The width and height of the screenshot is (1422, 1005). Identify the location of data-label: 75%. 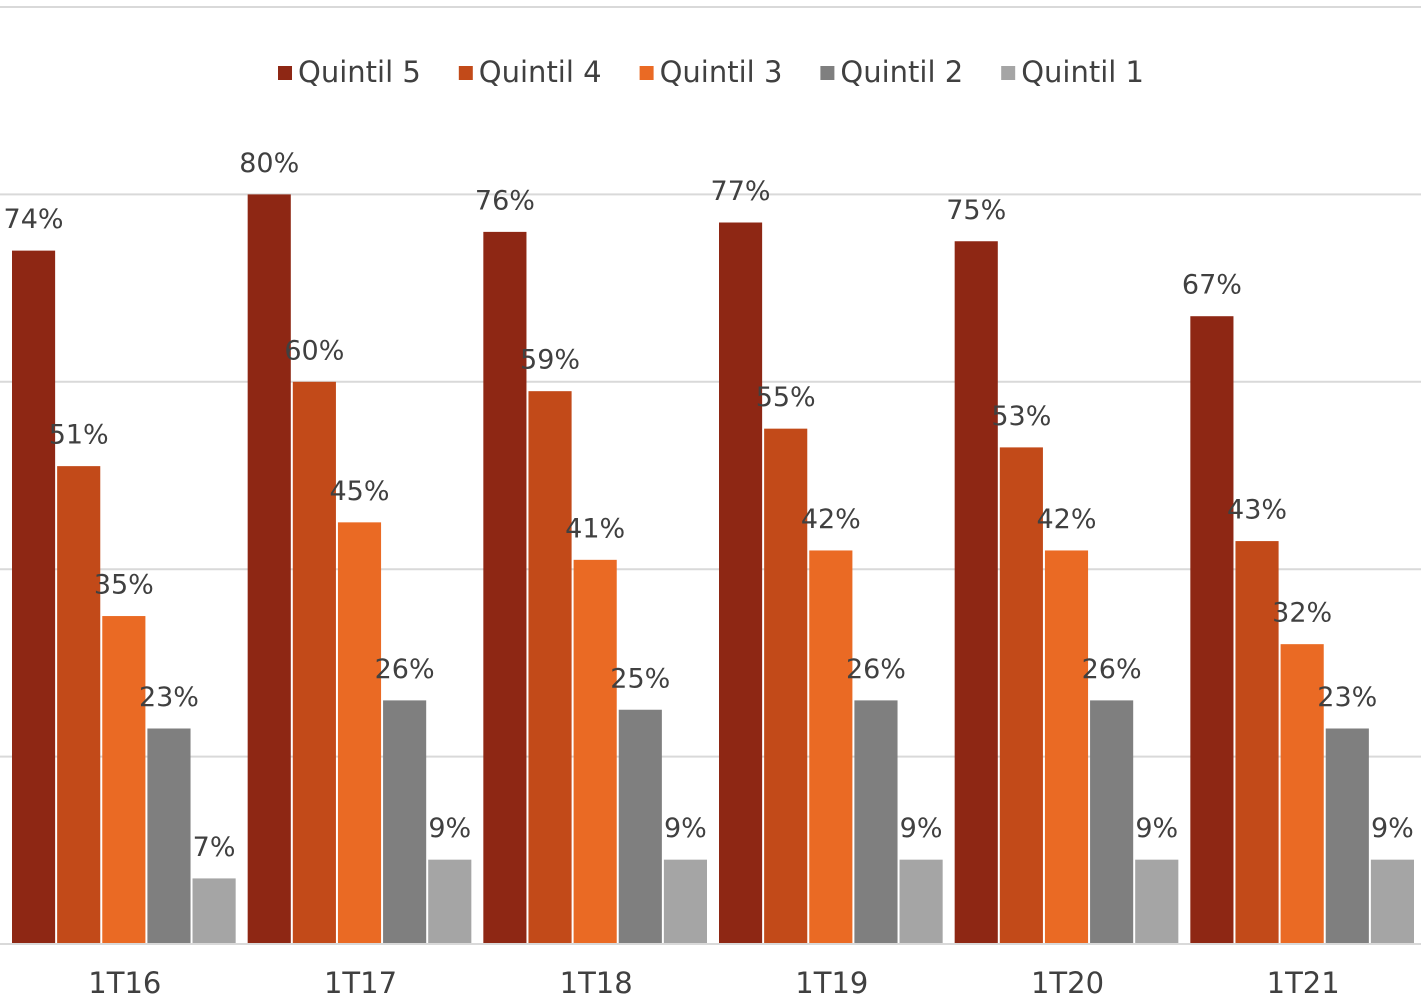
(976, 210).